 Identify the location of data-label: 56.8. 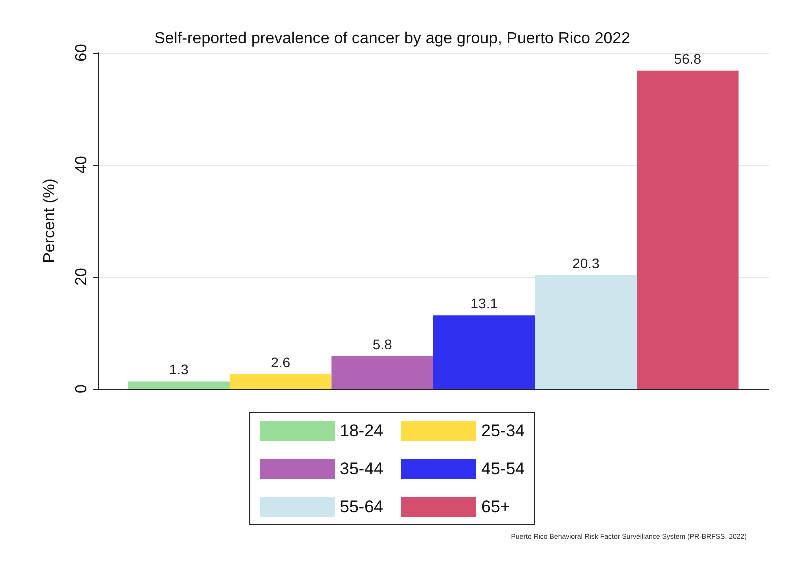
(688, 58).